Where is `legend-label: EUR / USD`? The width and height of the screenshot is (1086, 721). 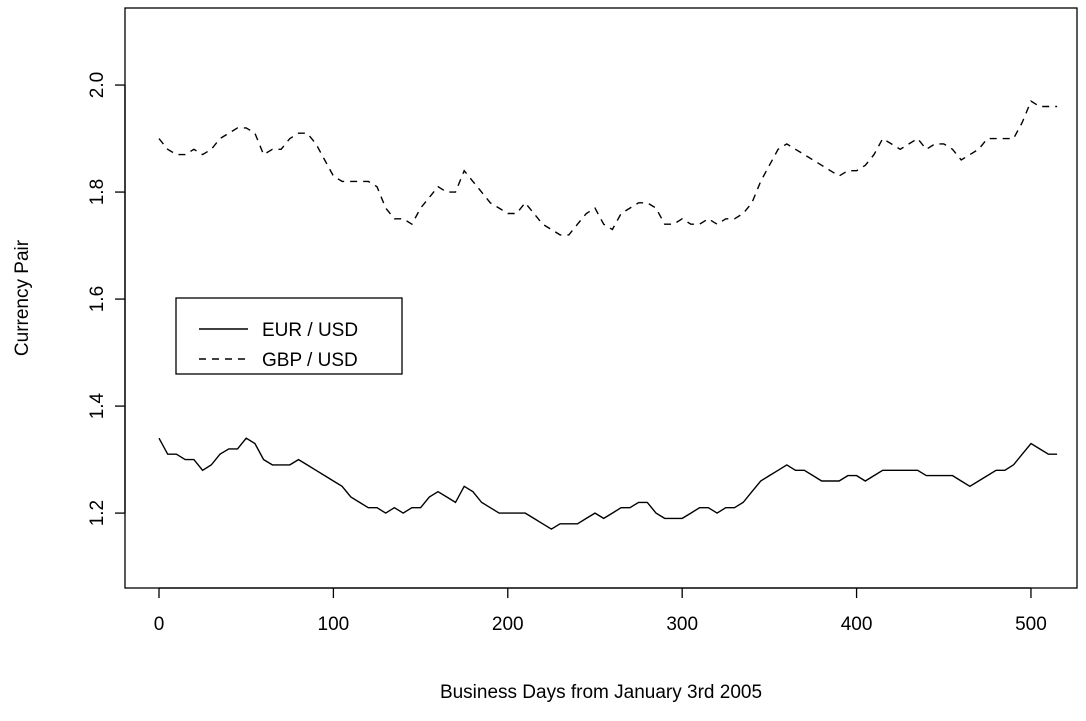 legend-label: EUR / USD is located at coordinates (310, 330).